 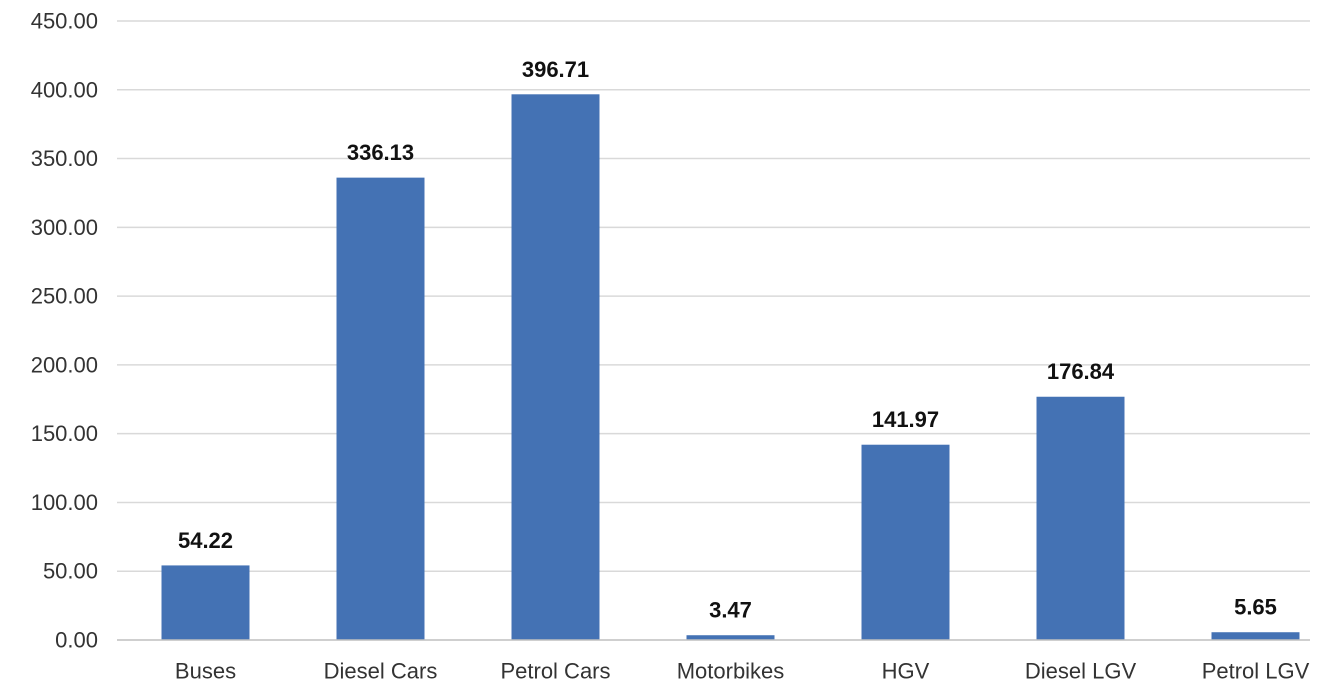 What do you see at coordinates (205, 540) in the screenshot?
I see `data-label: 54.22` at bounding box center [205, 540].